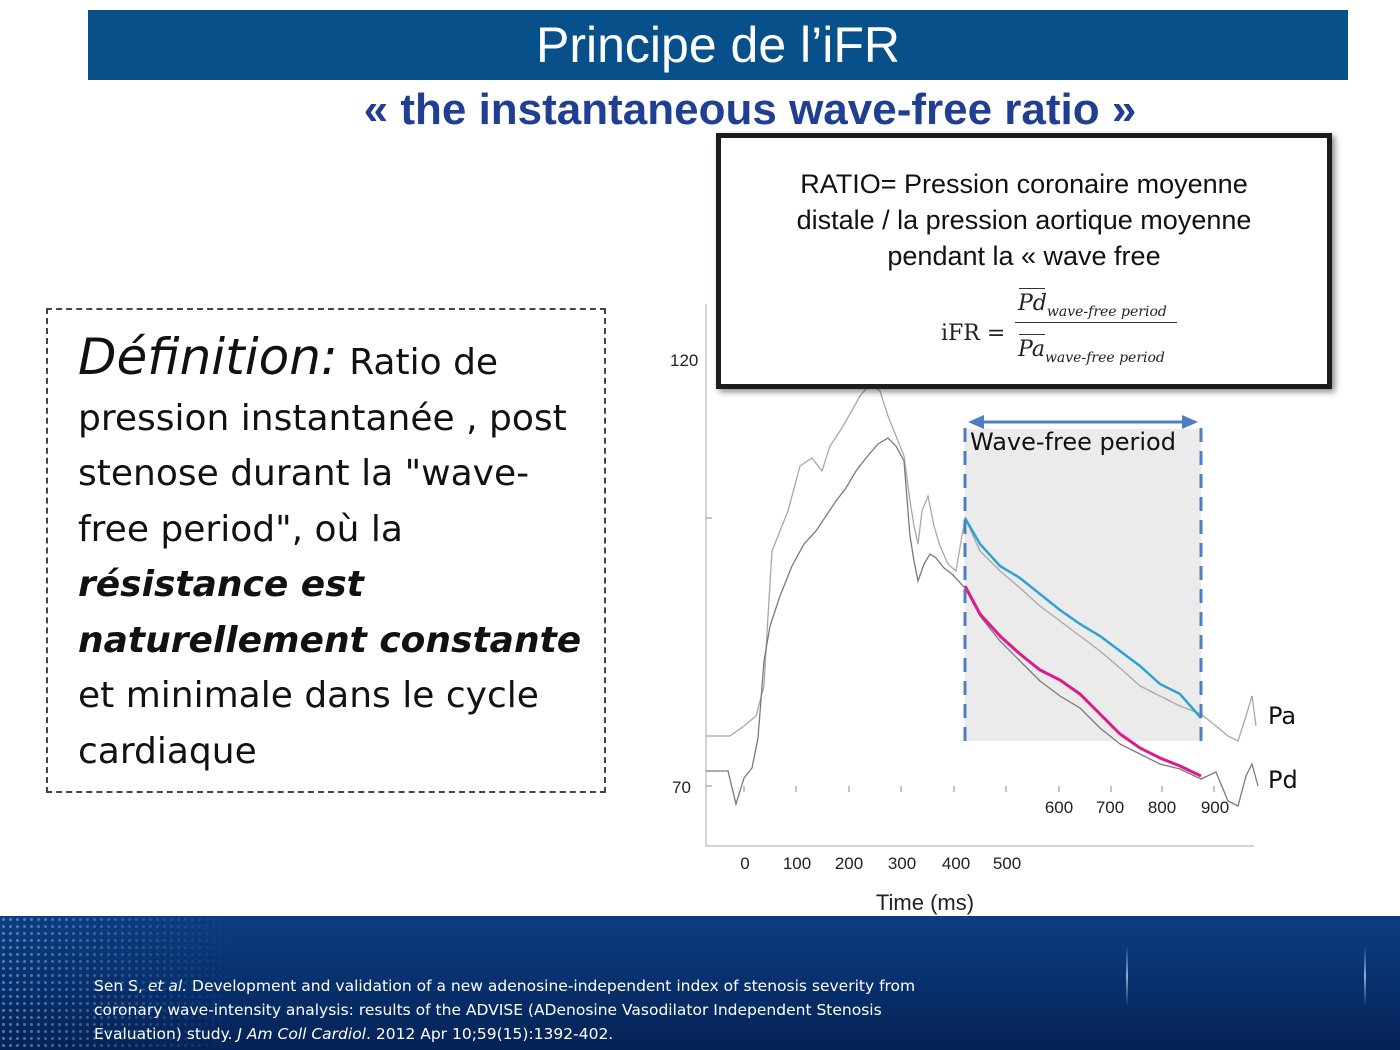 The height and width of the screenshot is (1050, 1400). I want to click on ratio-line-1: RATIO= Pression coronaire moyenne, so click(1024, 184).